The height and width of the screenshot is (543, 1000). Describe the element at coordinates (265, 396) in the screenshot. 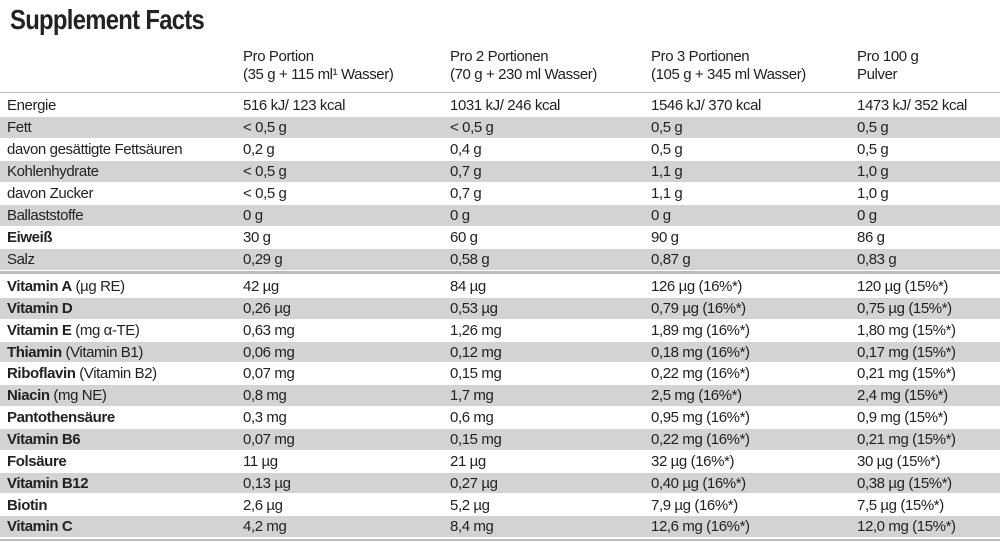

I see `cell: 0,8 mg` at that location.